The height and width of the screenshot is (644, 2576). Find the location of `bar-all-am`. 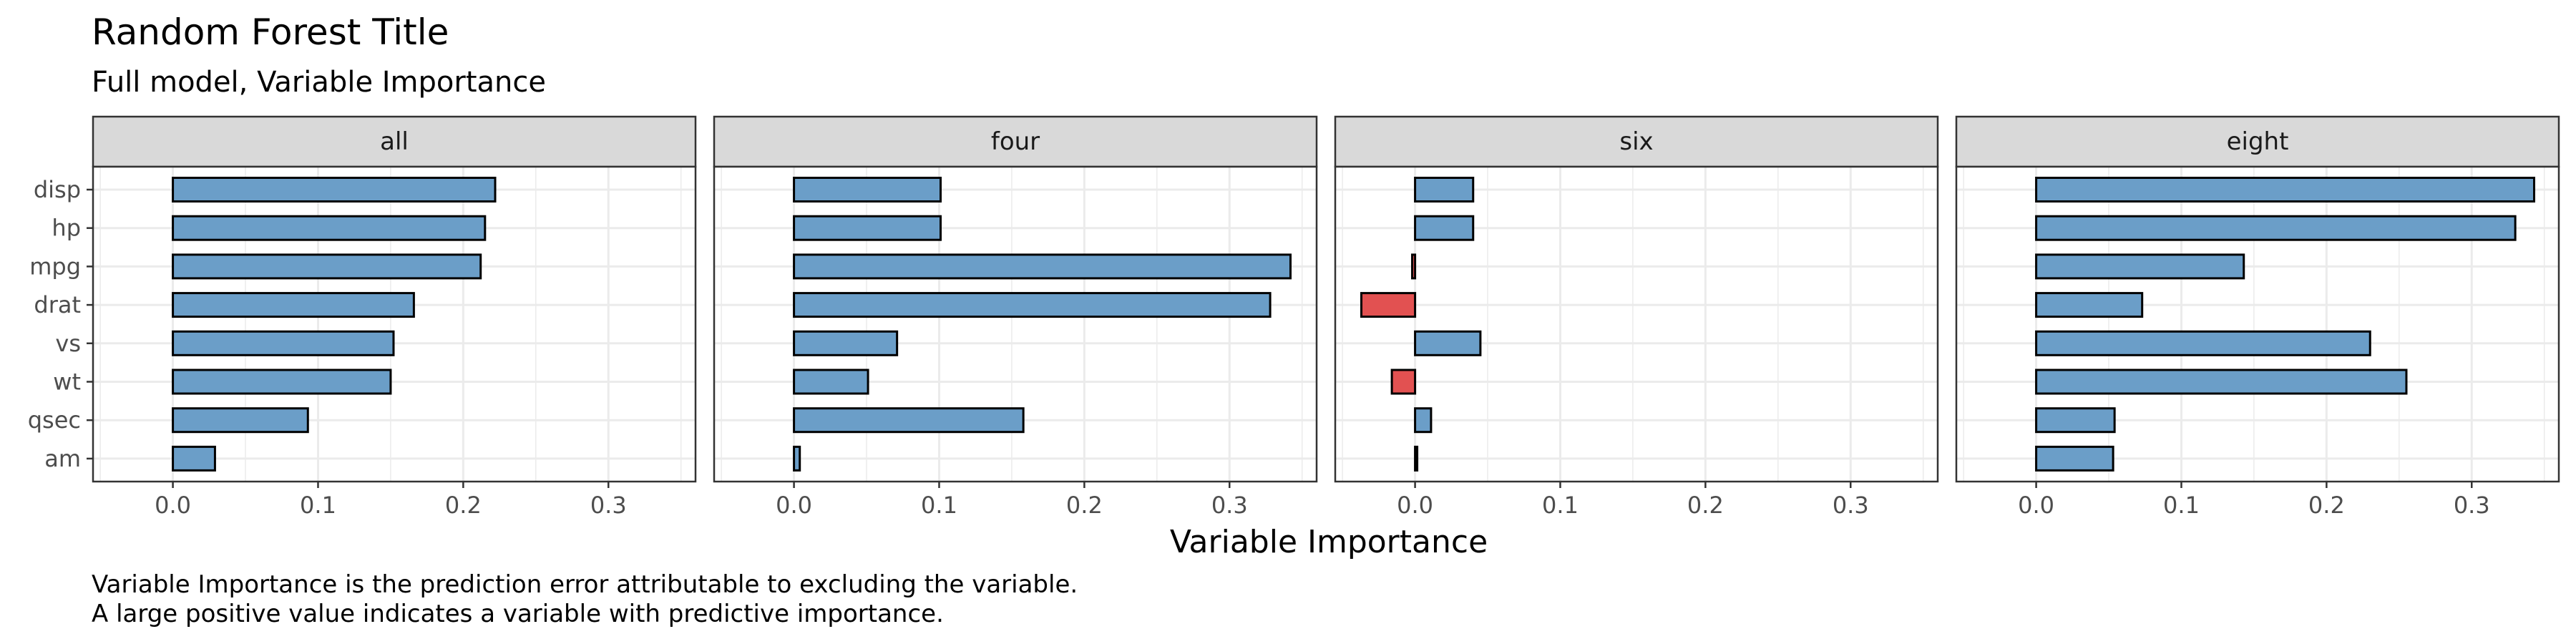

bar-all-am is located at coordinates (194, 458).